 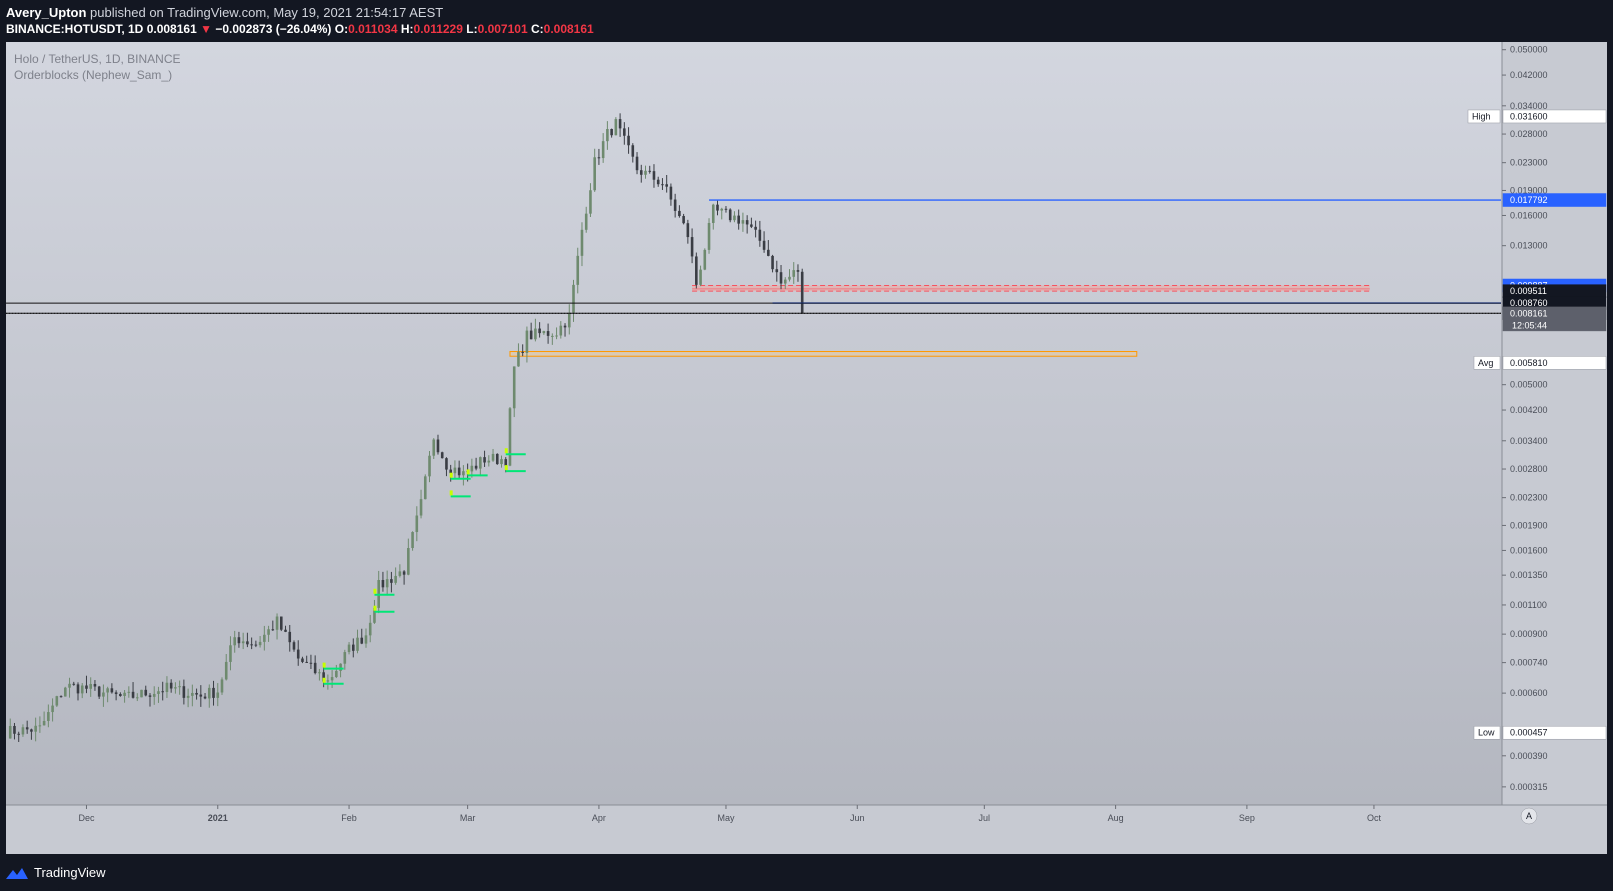 I want to click on y-tick-label: 0.000390, so click(x=1529, y=756).